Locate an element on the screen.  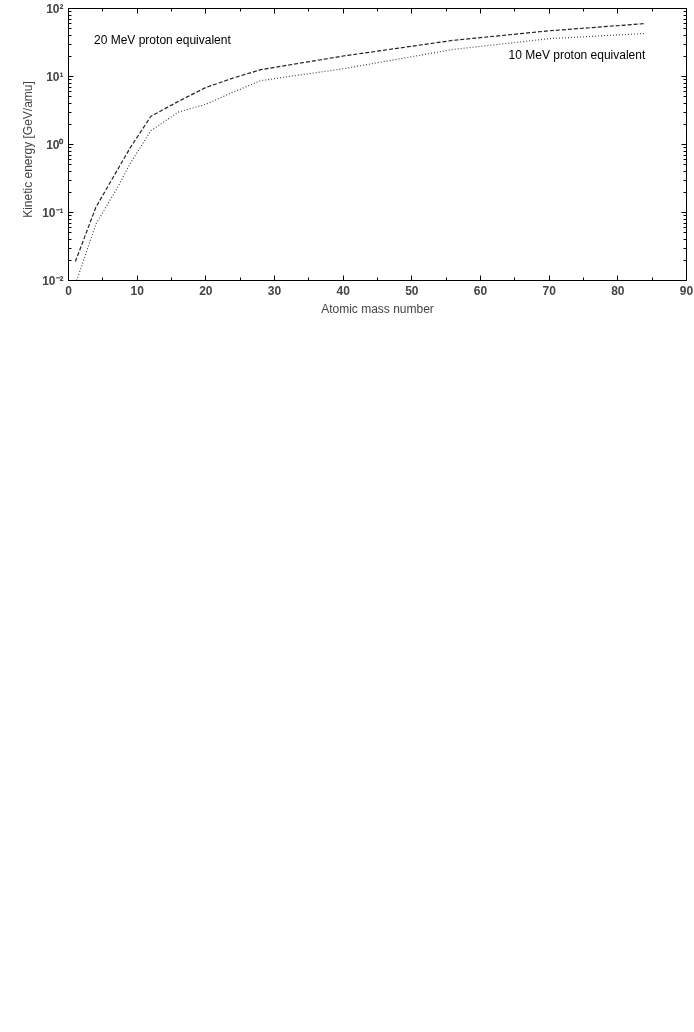
x-tick-label: 90 is located at coordinates (686, 290).